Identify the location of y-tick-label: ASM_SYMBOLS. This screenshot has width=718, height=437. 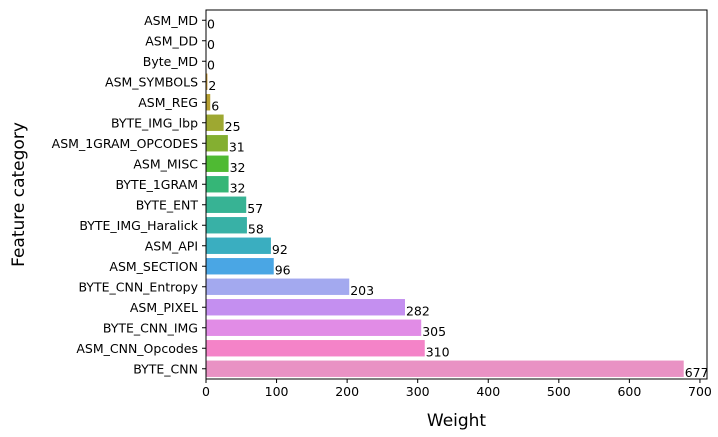
(151, 81).